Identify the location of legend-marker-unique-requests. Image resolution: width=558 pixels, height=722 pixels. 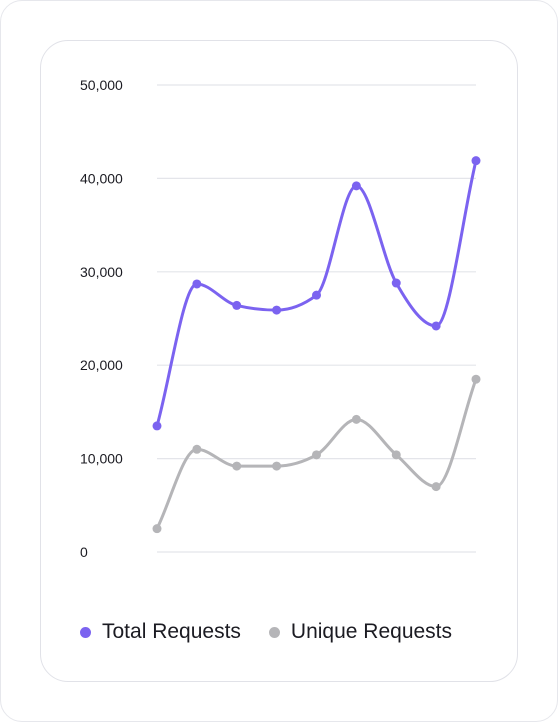
(274, 632).